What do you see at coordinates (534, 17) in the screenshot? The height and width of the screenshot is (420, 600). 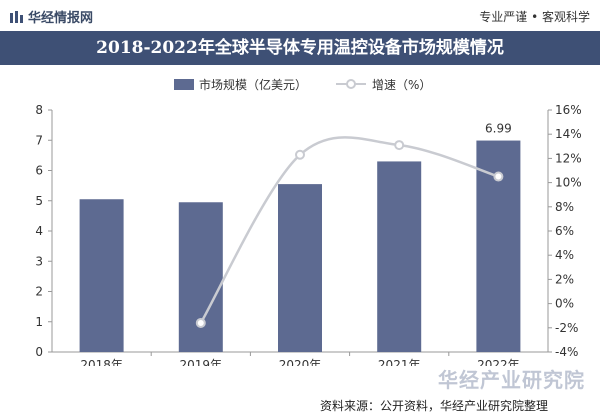 I see `slogan: 专业严谨 • 客观科学` at bounding box center [534, 17].